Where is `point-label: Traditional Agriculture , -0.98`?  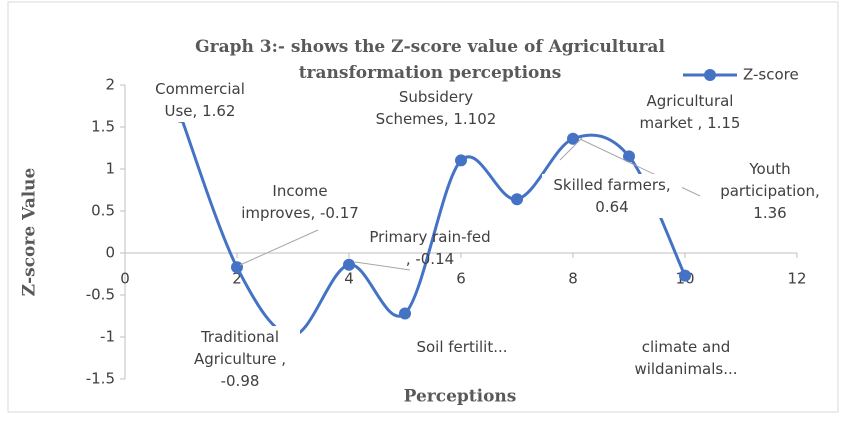 point-label: Traditional Agriculture , -0.98 is located at coordinates (240, 359).